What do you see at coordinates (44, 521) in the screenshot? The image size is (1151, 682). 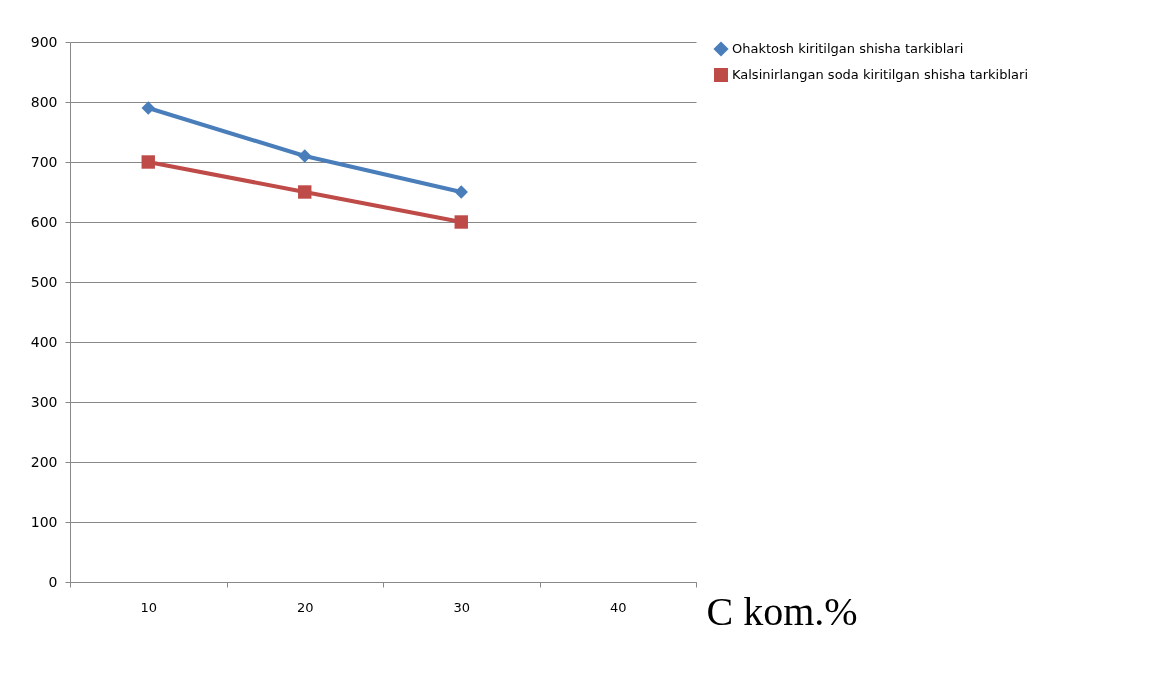 I see `y-tick-label: 100` at bounding box center [44, 521].